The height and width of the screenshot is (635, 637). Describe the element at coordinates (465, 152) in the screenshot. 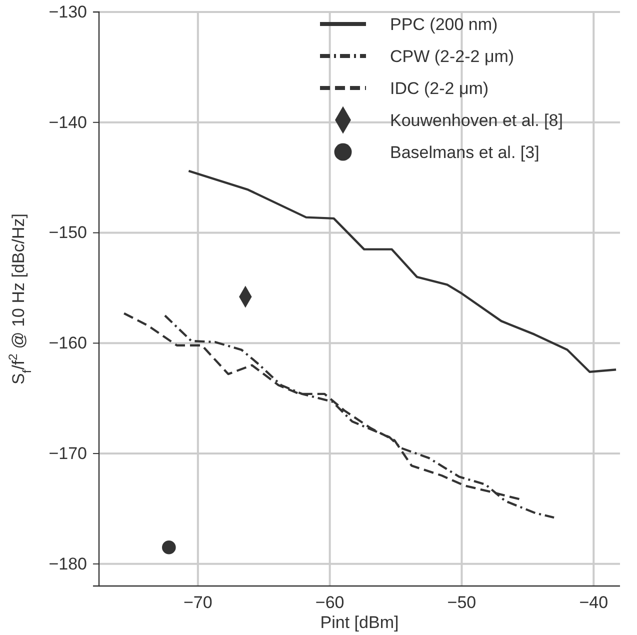

I see `legend-label: Baselmans et al. [3]` at that location.